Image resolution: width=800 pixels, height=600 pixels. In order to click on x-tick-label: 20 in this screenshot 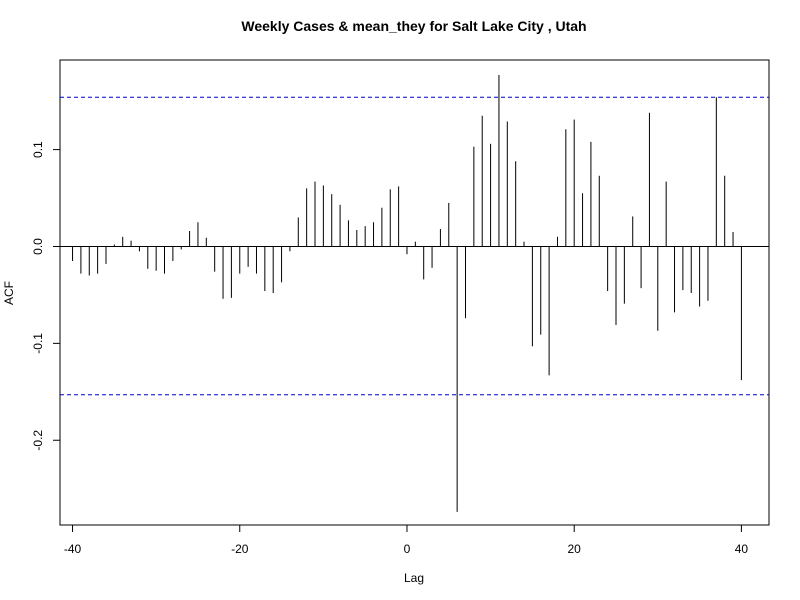, I will do `click(575, 549)`.